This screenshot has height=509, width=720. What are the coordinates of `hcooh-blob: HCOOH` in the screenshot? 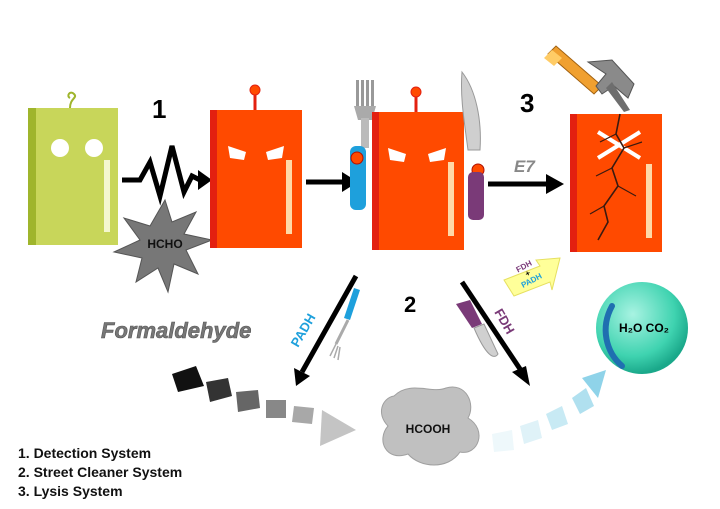 It's located at (430, 426).